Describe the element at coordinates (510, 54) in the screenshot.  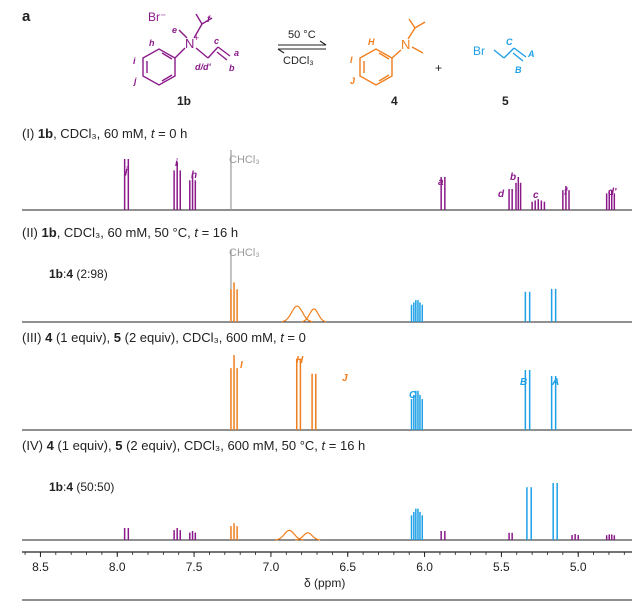
I see `compound-5-structure` at that location.